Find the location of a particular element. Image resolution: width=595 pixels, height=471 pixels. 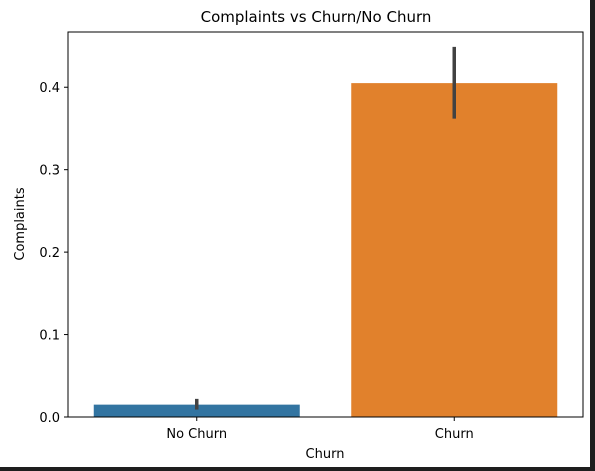

x-axis-label: Churn is located at coordinates (325, 454).